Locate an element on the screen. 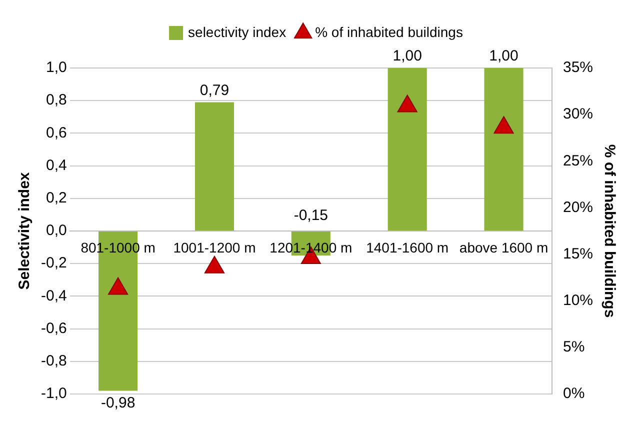  data-label: -0,98 is located at coordinates (118, 403).